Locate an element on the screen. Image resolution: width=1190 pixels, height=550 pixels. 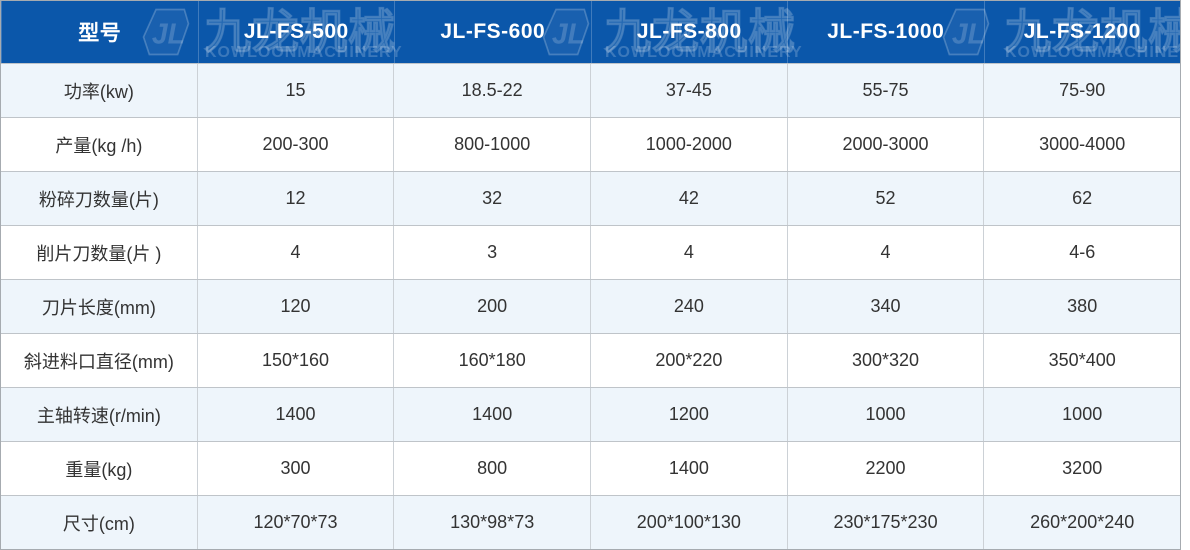
table-cell: 200 is located at coordinates (491, 306).